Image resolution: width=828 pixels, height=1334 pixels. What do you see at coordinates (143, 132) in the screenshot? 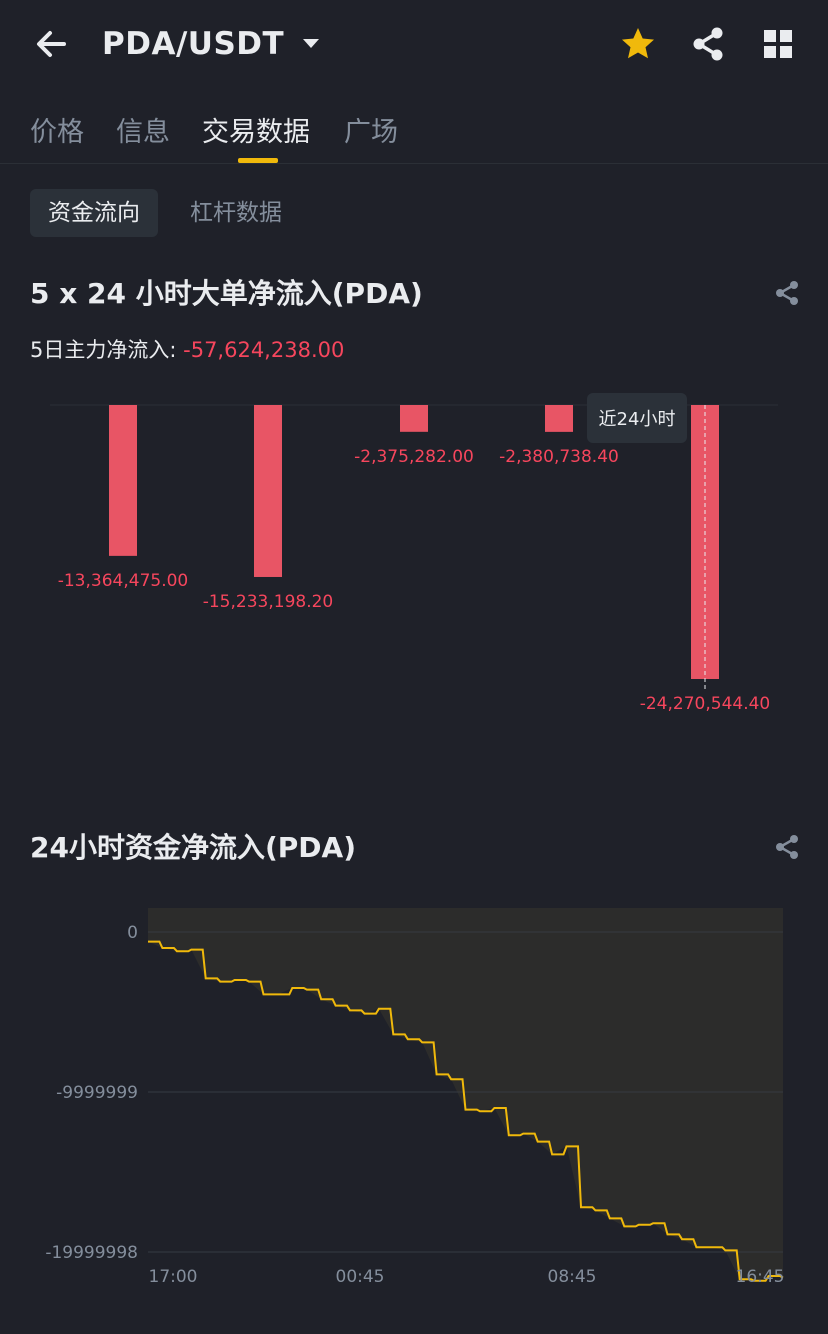
I see `tab-info: 信息` at bounding box center [143, 132].